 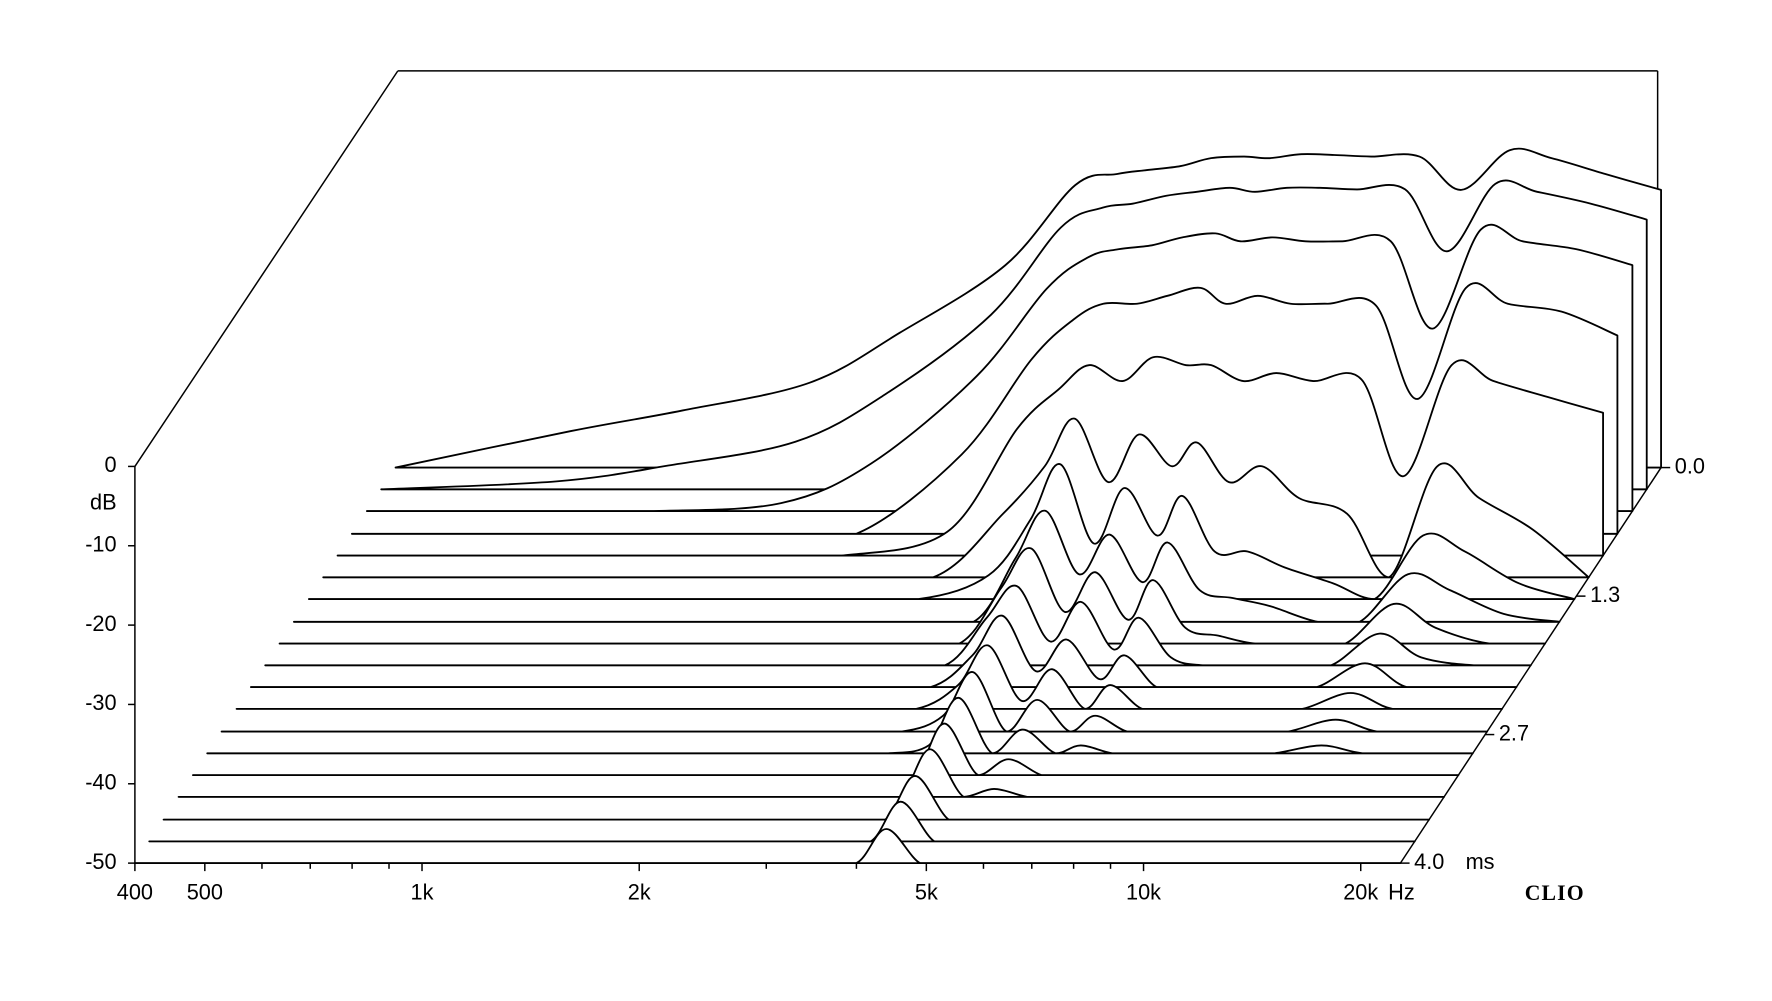 I want to click on y-tick-label: -30, so click(x=100, y=702).